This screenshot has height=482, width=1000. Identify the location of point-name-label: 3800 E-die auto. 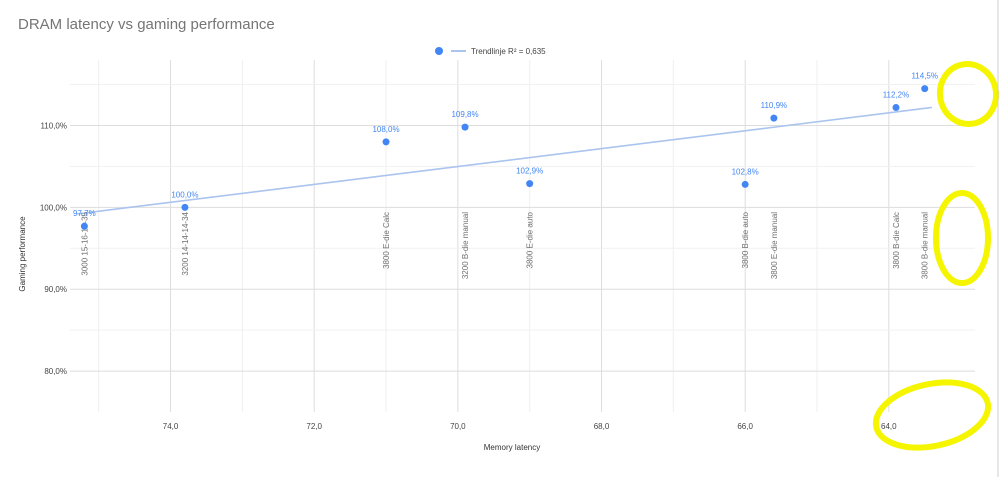
(530, 239).